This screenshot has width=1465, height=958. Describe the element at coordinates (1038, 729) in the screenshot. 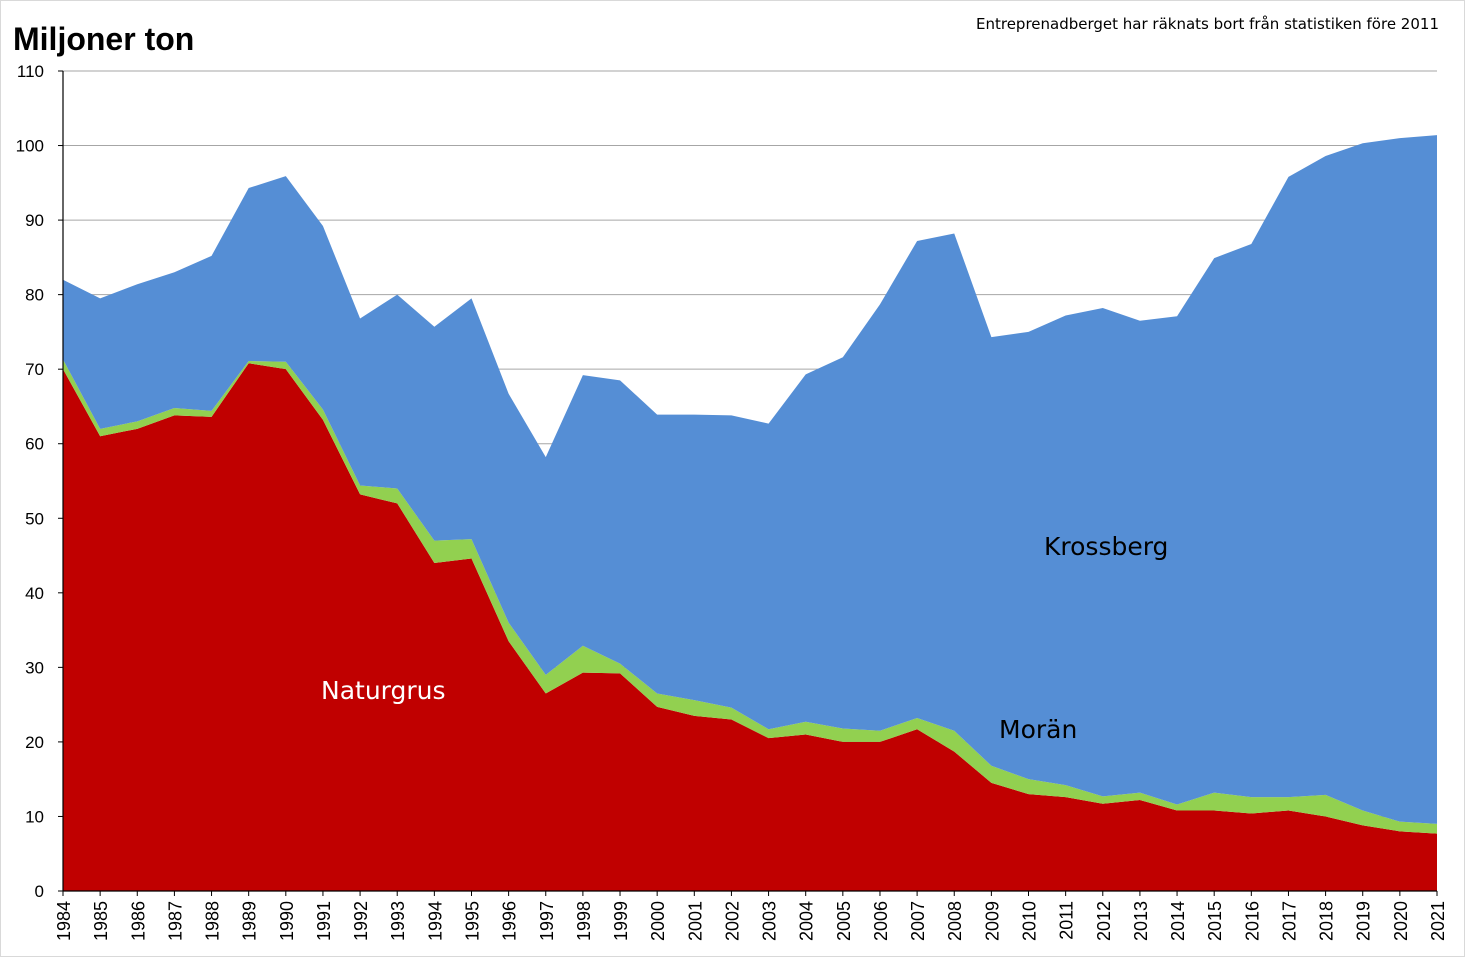

I see `label-moran: Morän` at that location.